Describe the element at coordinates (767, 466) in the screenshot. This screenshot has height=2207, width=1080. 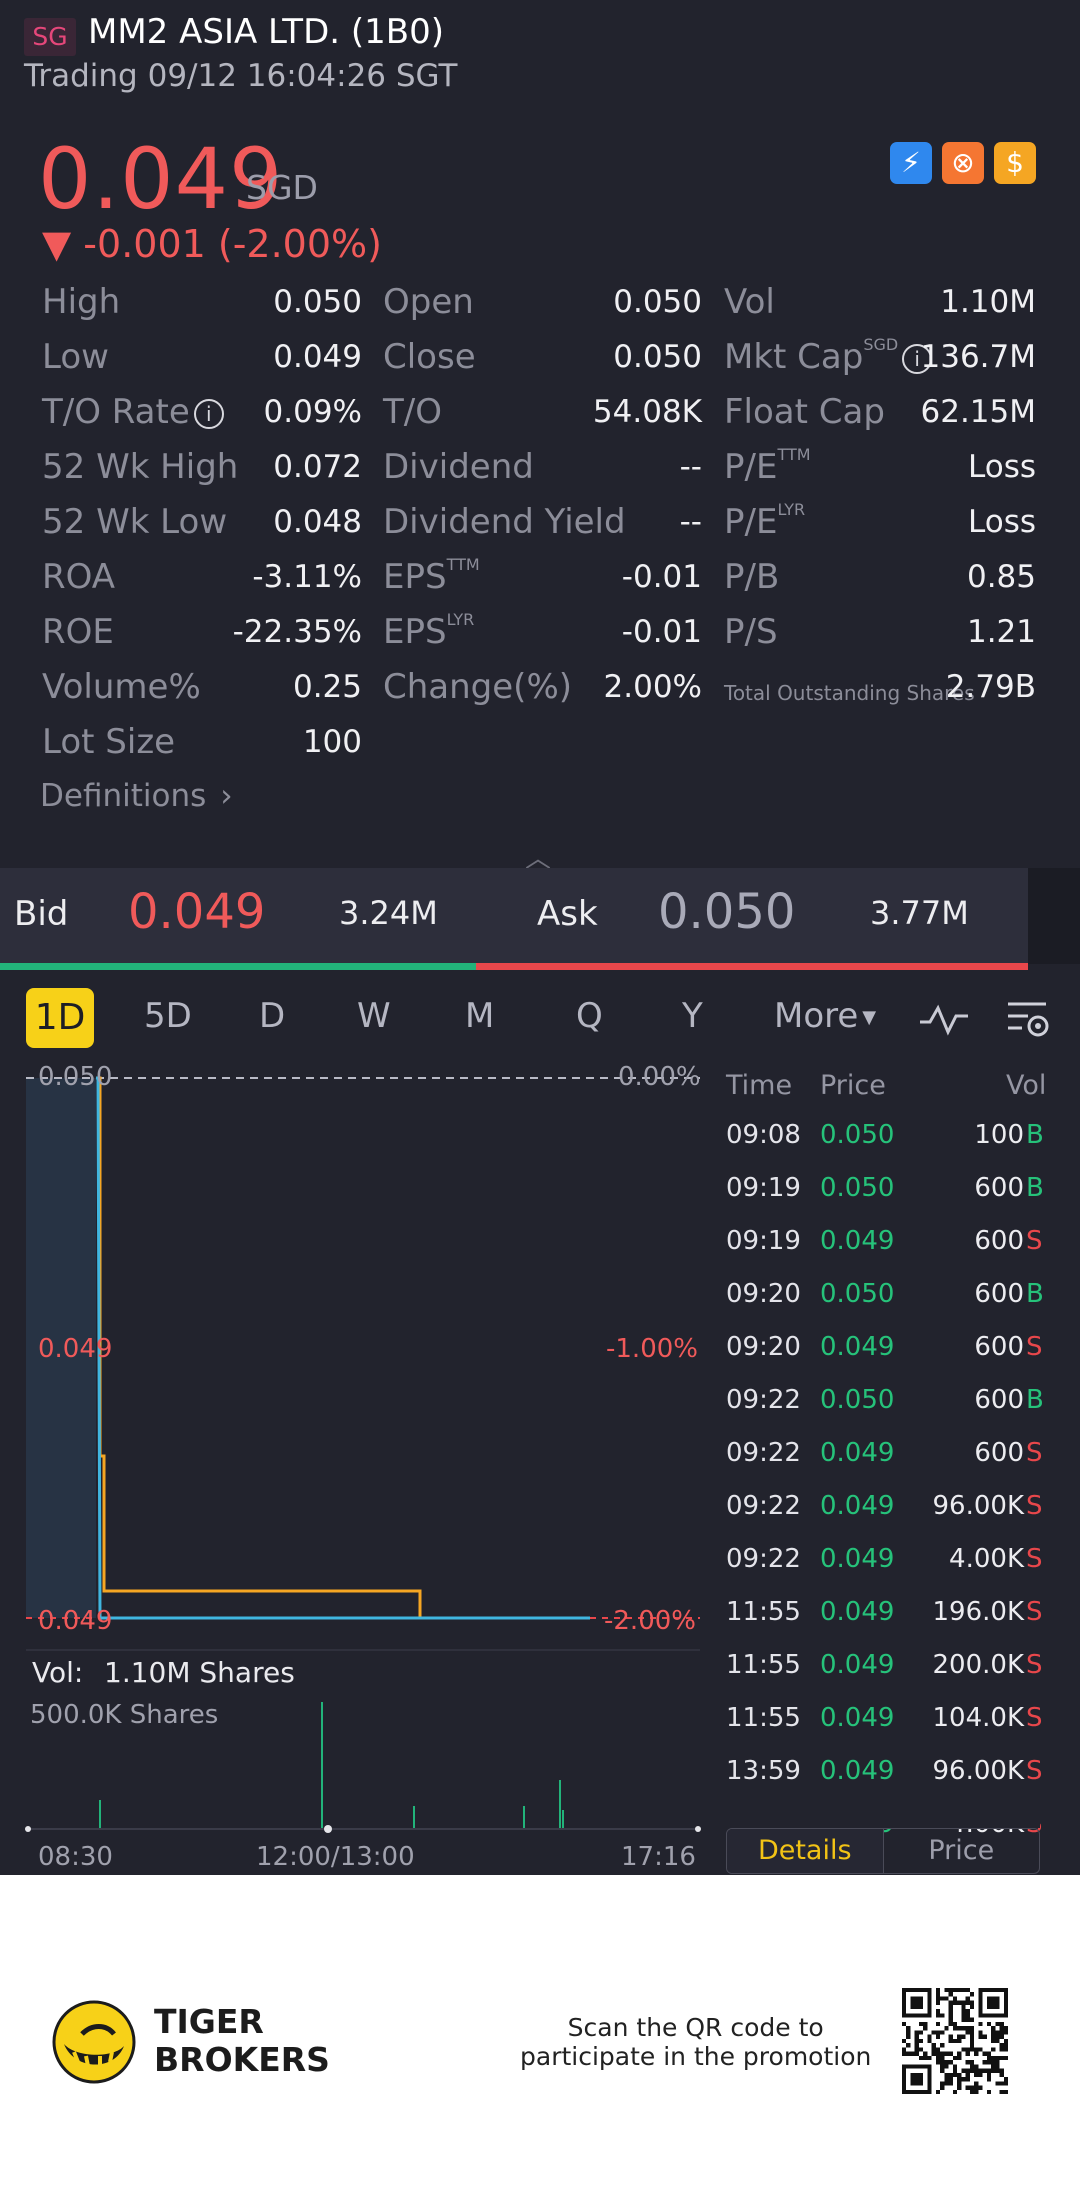
I see `stat-label: P/ETTM` at that location.